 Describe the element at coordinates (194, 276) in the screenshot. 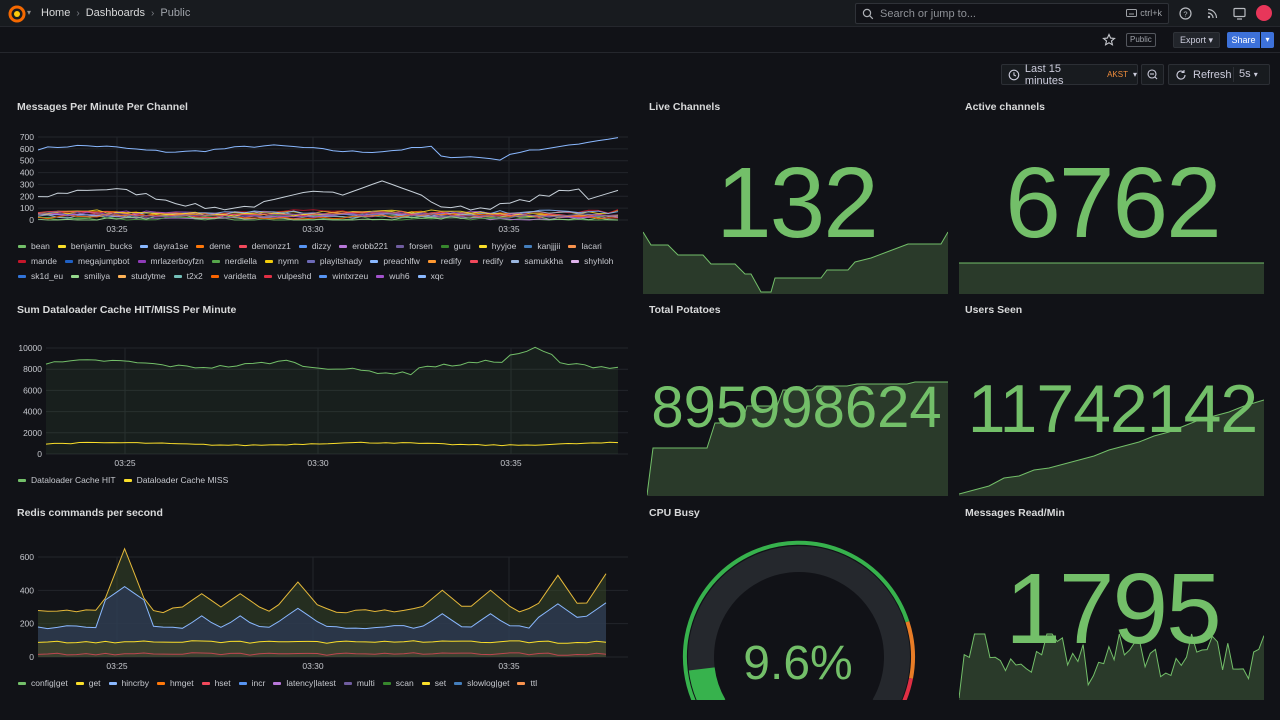

I see `legend-label: t2x2` at that location.